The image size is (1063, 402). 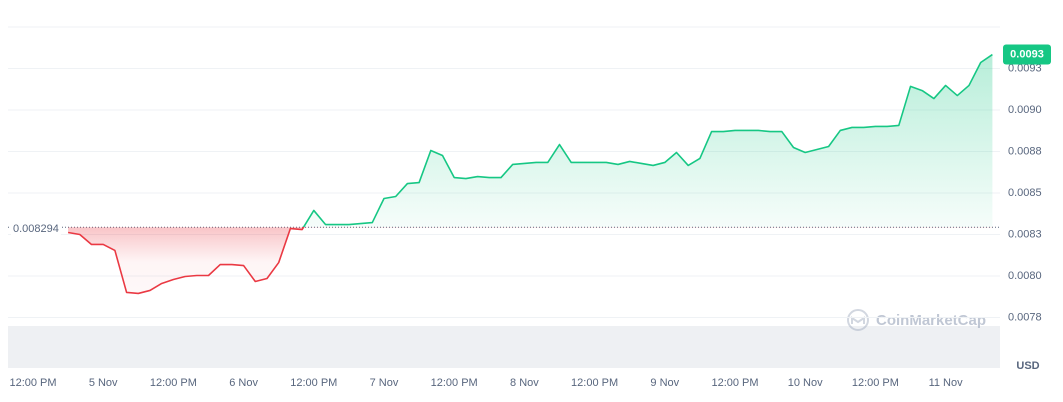 What do you see at coordinates (1027, 366) in the screenshot?
I see `currency-label: USD` at bounding box center [1027, 366].